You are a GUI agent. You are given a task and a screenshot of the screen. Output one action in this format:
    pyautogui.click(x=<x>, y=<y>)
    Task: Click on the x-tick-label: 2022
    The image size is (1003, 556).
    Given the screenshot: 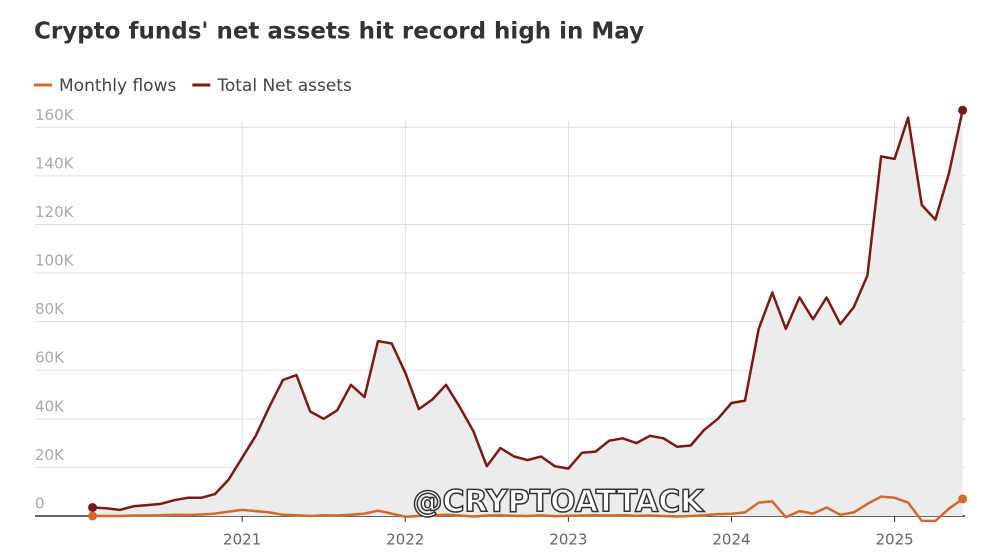 What is the action you would take?
    pyautogui.click(x=405, y=540)
    